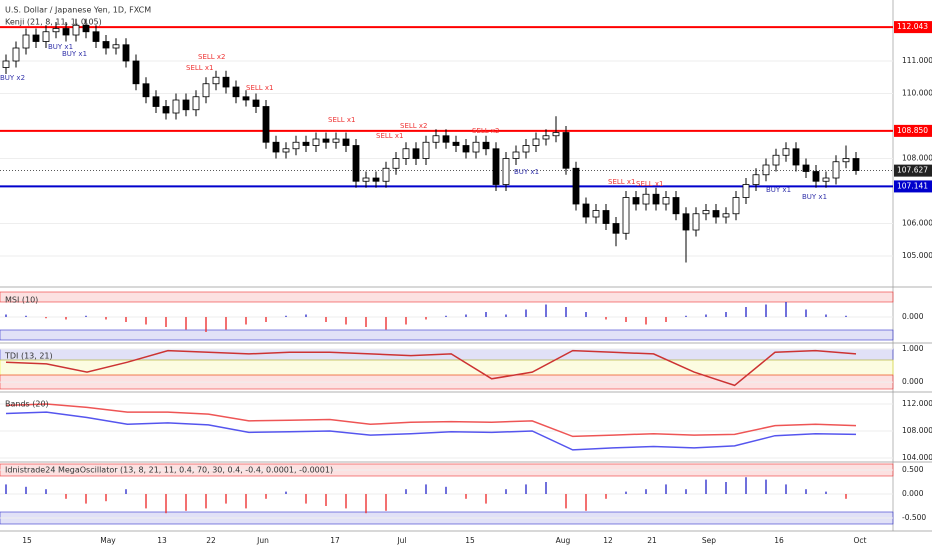  I want to click on panel-title: MSI (10), so click(21, 300).